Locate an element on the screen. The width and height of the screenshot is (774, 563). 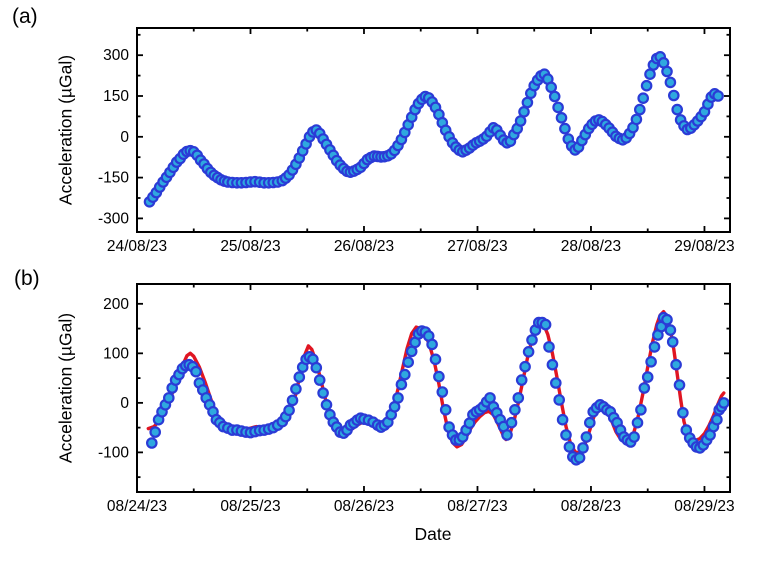
x-tick-label: 08/25/23 is located at coordinates (250, 506).